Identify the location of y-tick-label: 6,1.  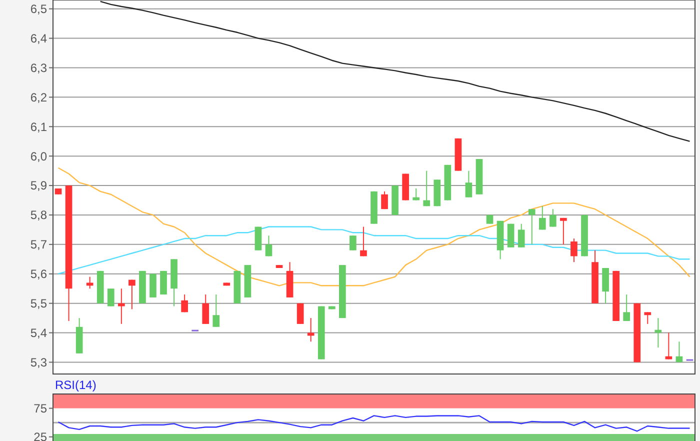
(39, 127).